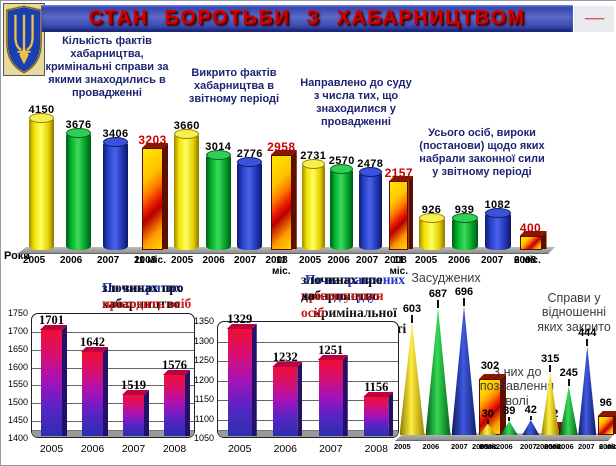 This screenshot has width=616, height=466. What do you see at coordinates (17, 366) in the screenshot?
I see `y-axis-tick-label: 1600` at bounding box center [17, 366].